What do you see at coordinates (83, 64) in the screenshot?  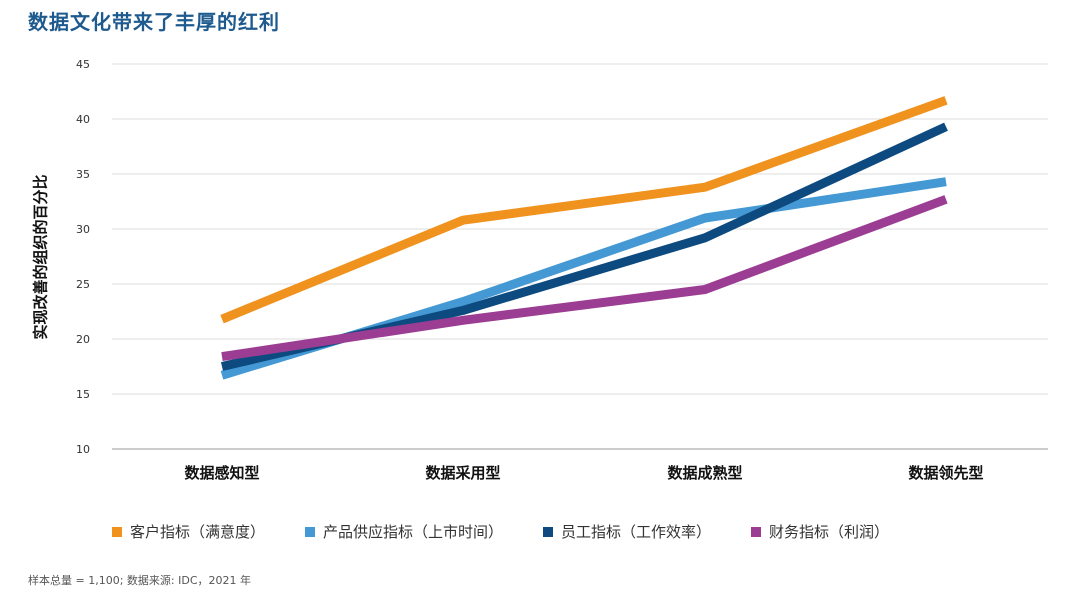 I see `y-tick-label: 45` at bounding box center [83, 64].